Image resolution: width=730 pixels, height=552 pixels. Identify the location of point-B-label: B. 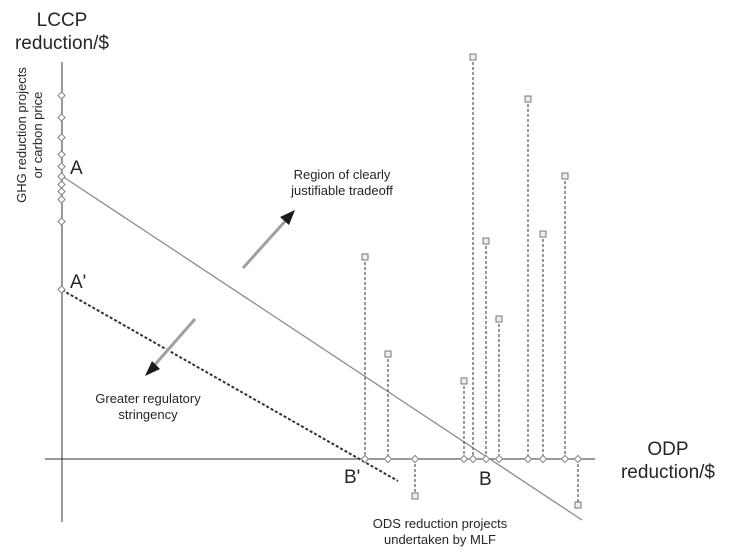
(485, 479).